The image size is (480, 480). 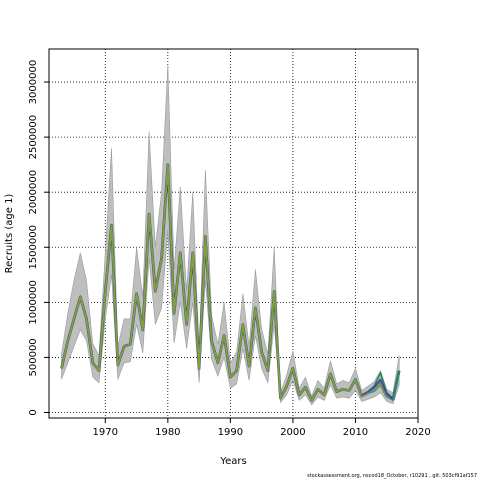 I want to click on x-tick-label: 1990, so click(x=230, y=432).